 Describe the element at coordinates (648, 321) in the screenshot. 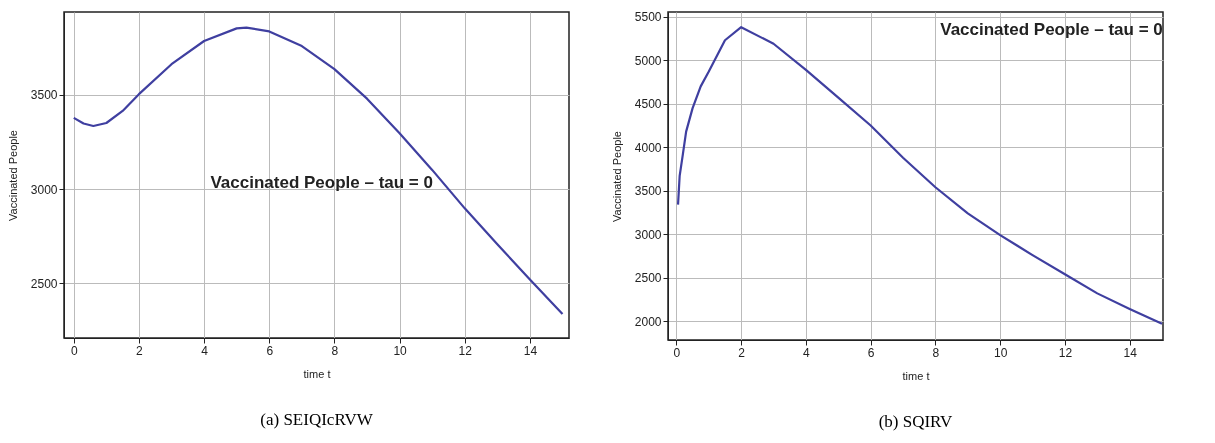

I see `y-tick-label: 2000` at that location.